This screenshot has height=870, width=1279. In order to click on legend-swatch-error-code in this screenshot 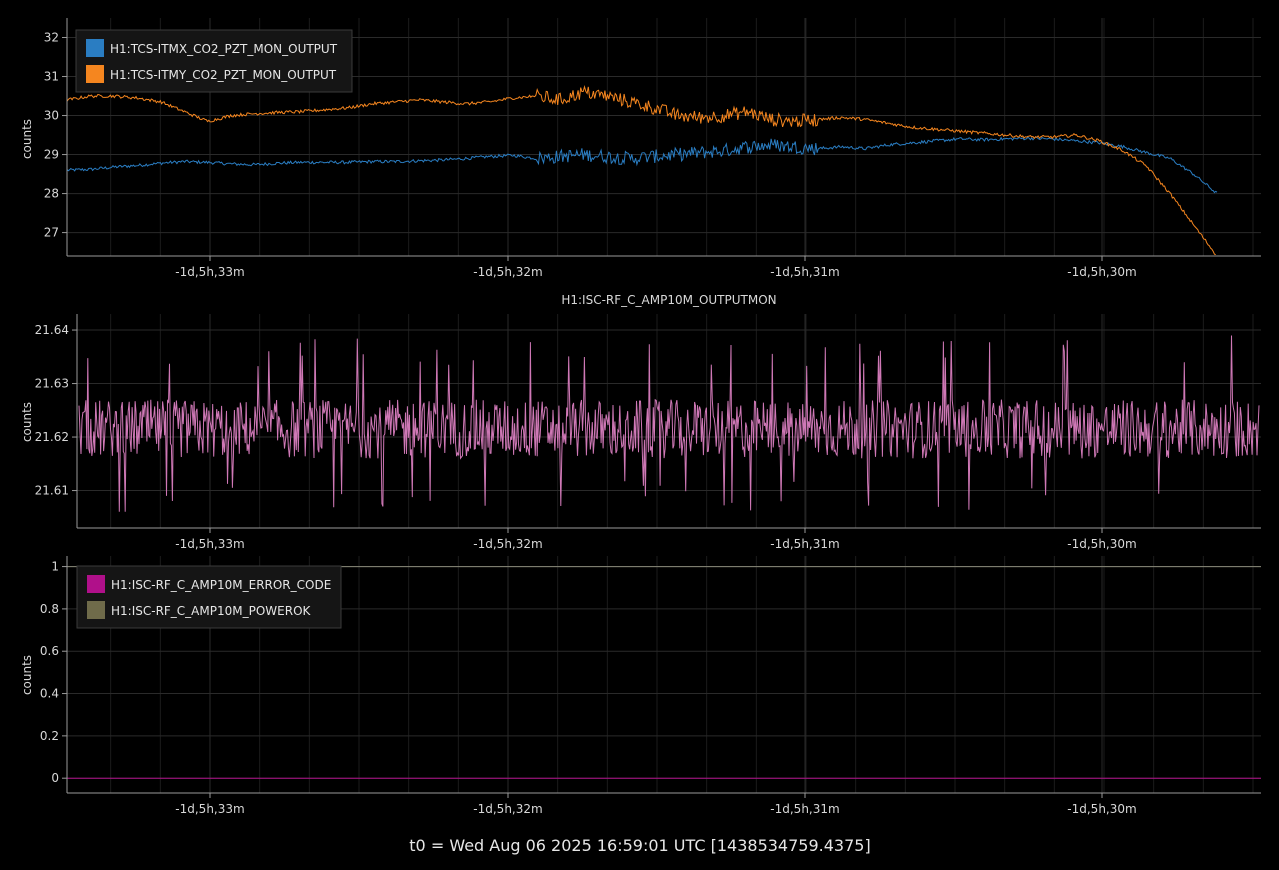, I will do `click(96, 584)`.